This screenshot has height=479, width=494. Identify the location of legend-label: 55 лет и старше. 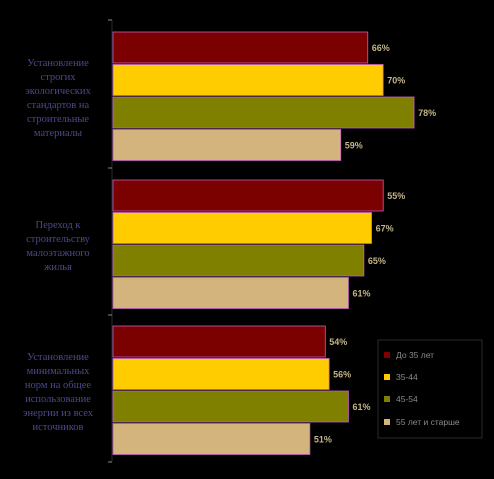
(428, 422).